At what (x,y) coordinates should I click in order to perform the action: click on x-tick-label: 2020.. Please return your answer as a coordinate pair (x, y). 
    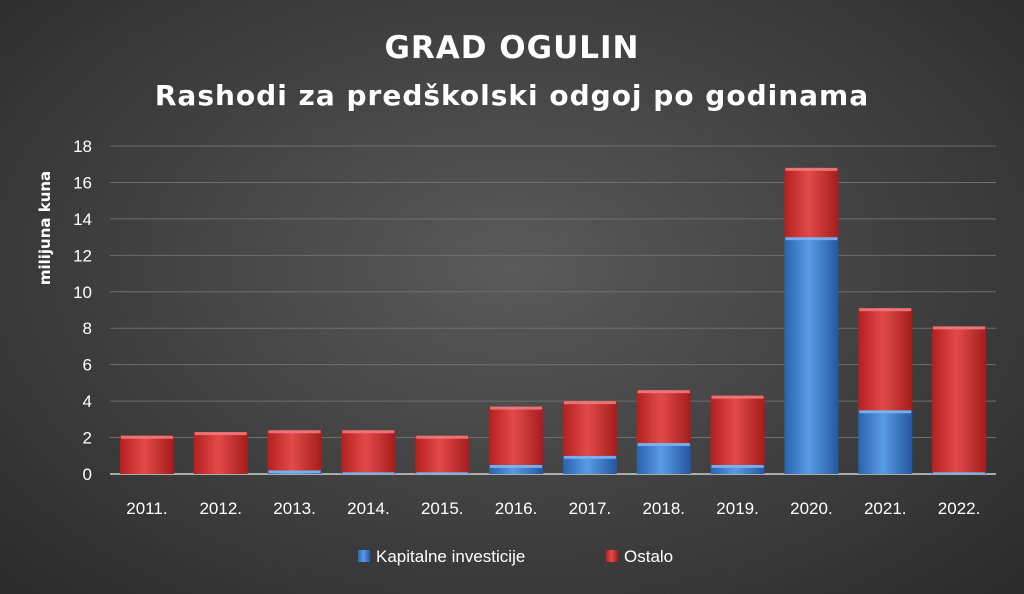
    Looking at the image, I should click on (811, 508).